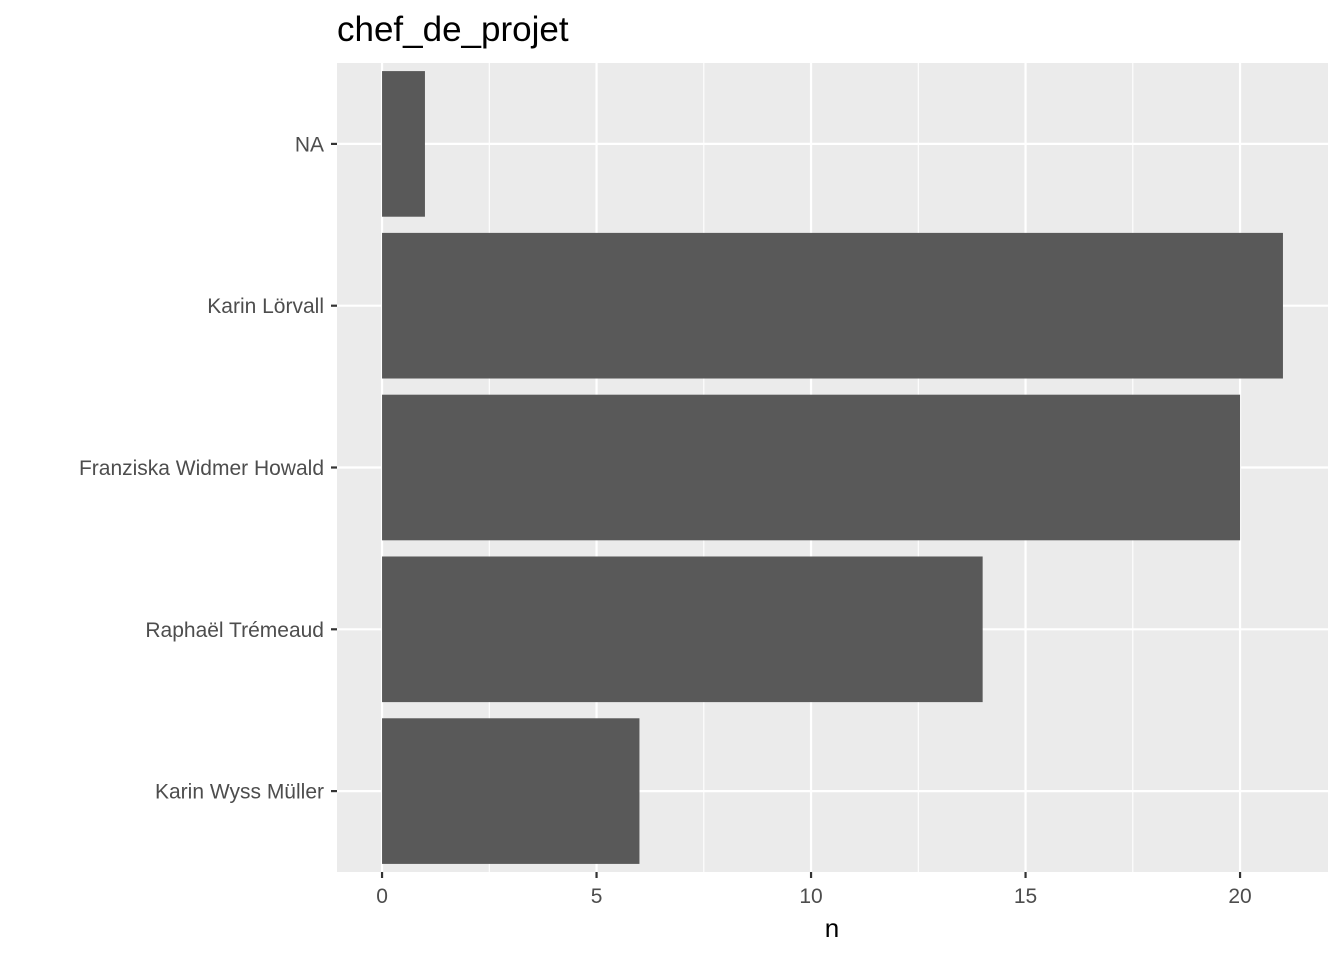 This screenshot has width=1344, height=960. What do you see at coordinates (453, 29) in the screenshot?
I see `chart-title: chef_de_projet` at bounding box center [453, 29].